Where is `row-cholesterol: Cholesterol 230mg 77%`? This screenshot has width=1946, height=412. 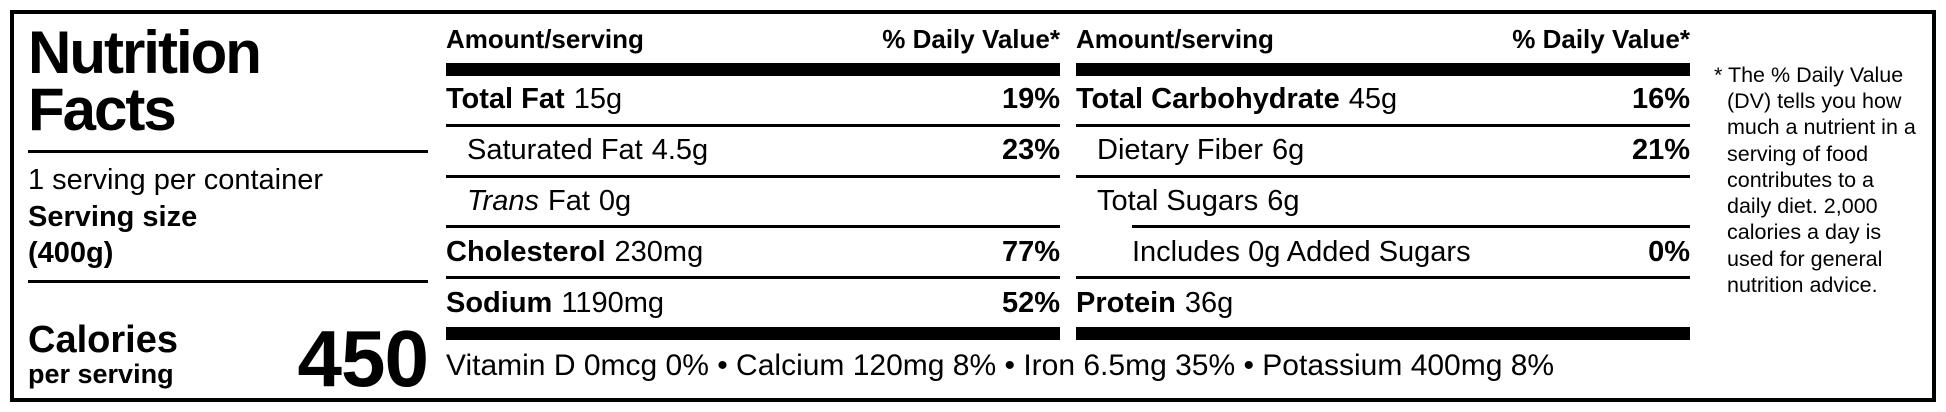
row-cholesterol: Cholesterol 230mg 77% is located at coordinates (753, 250).